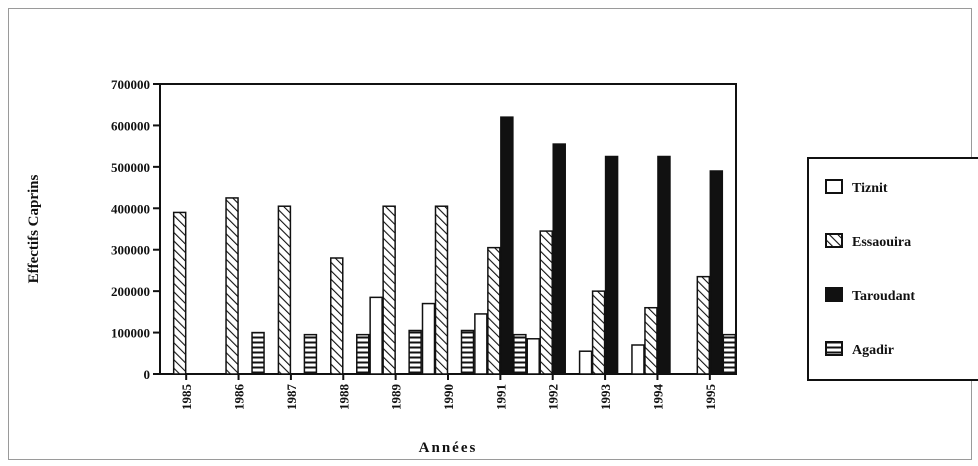 The image size is (978, 466). Describe the element at coordinates (130, 208) in the screenshot. I see `y-tick-label: 400000` at that location.